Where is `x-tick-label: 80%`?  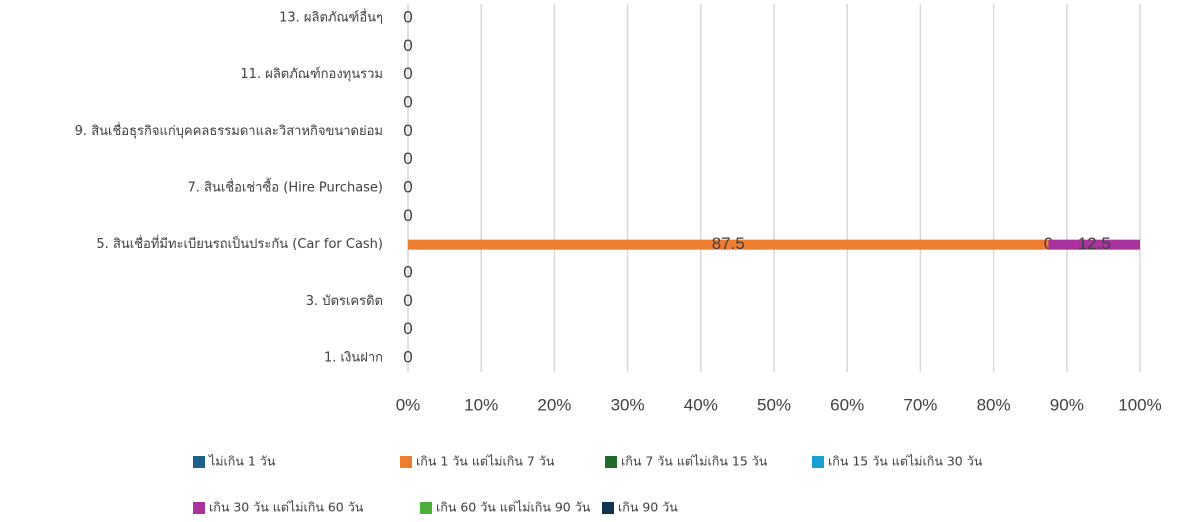 x-tick-label: 80% is located at coordinates (994, 404).